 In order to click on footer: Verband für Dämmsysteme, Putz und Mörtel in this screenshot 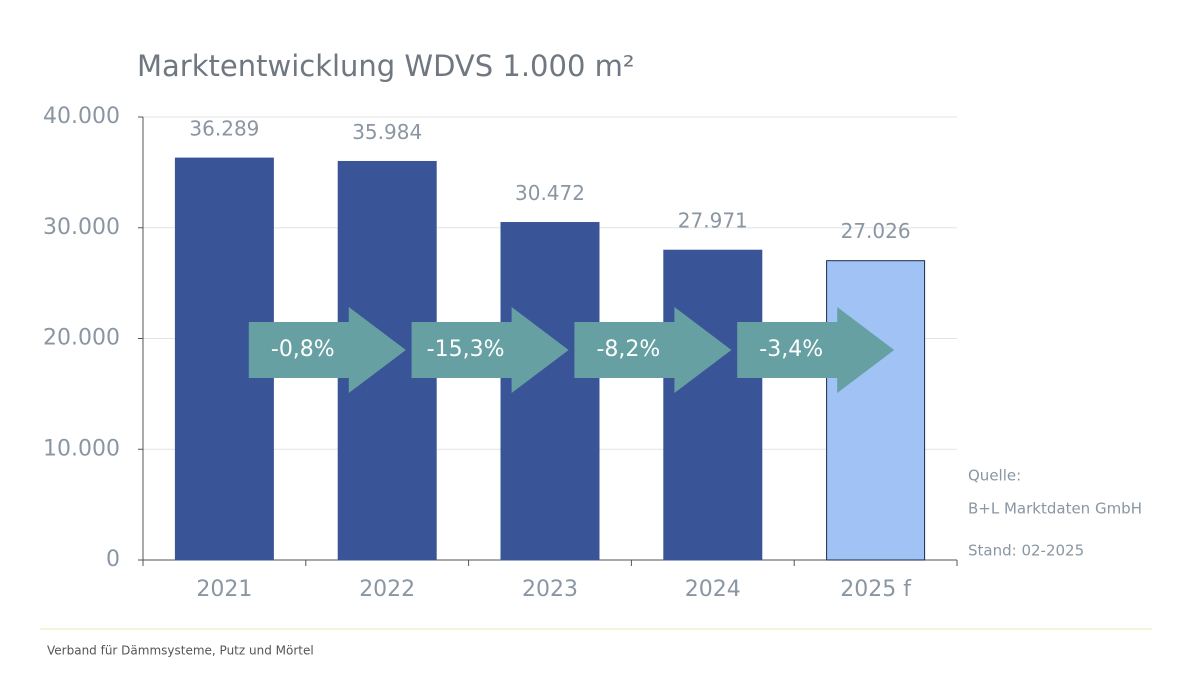, I will do `click(180, 651)`.